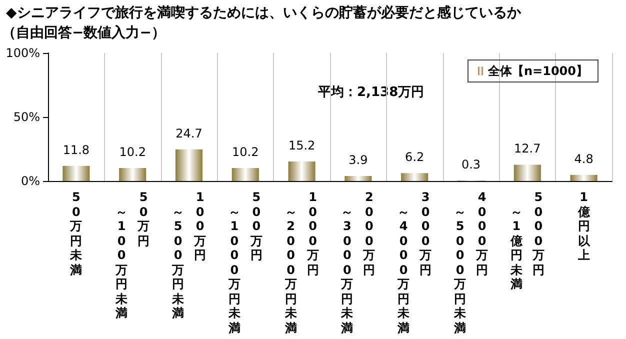 This screenshot has width=626, height=339. What do you see at coordinates (264, 12) in the screenshot?
I see `chart-title: ◆シニアライフで旅行を満喫するためには、いくらの貯蓄が必要だと感じているか` at bounding box center [264, 12].